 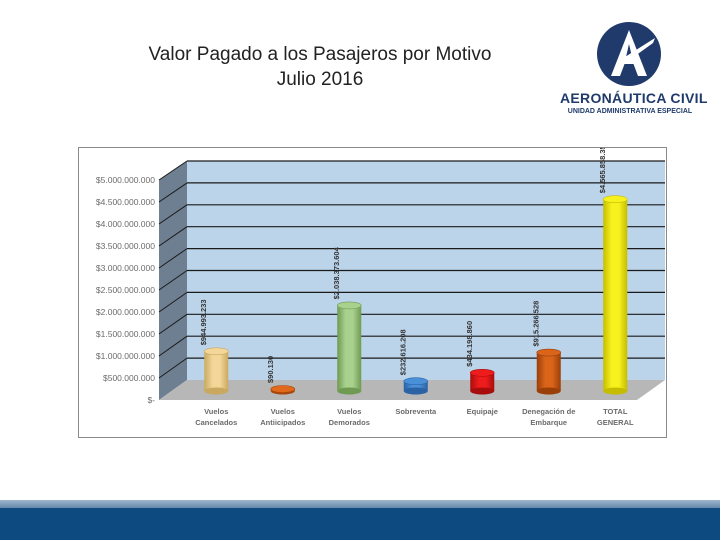 I want to click on y-tick-label: $500.000.000, so click(x=129, y=378).